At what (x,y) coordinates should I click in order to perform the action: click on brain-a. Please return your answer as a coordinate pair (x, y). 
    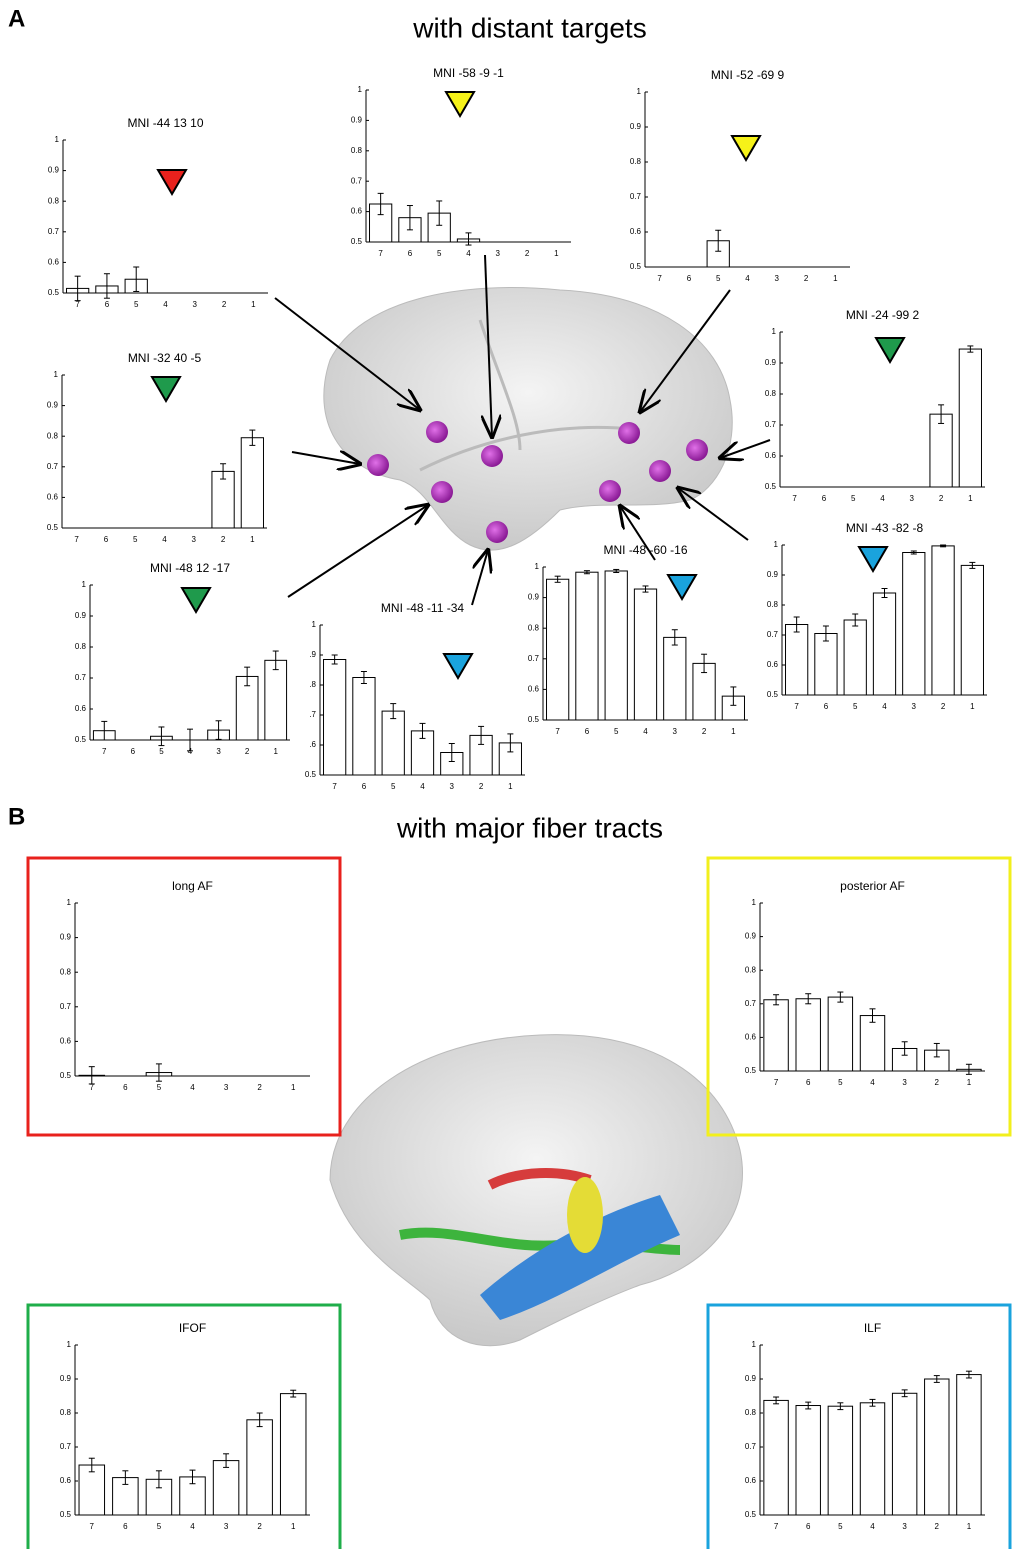
    Looking at the image, I should click on (522, 430).